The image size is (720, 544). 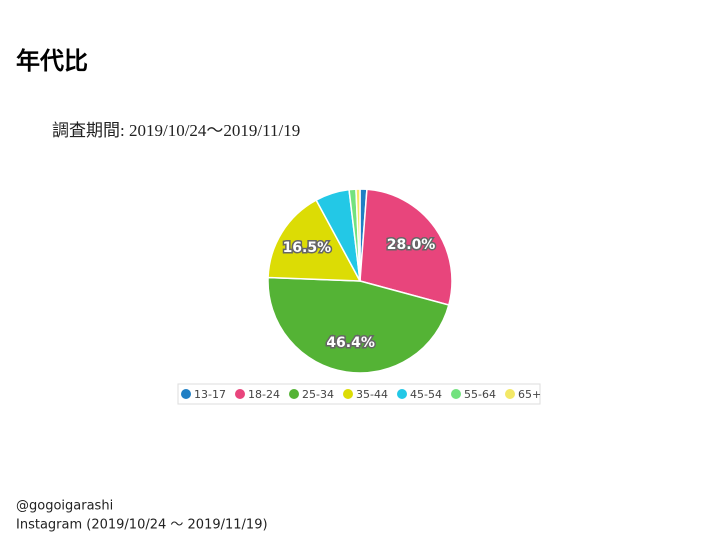 What do you see at coordinates (264, 394) in the screenshot?
I see `legend-label: 18-24` at bounding box center [264, 394].